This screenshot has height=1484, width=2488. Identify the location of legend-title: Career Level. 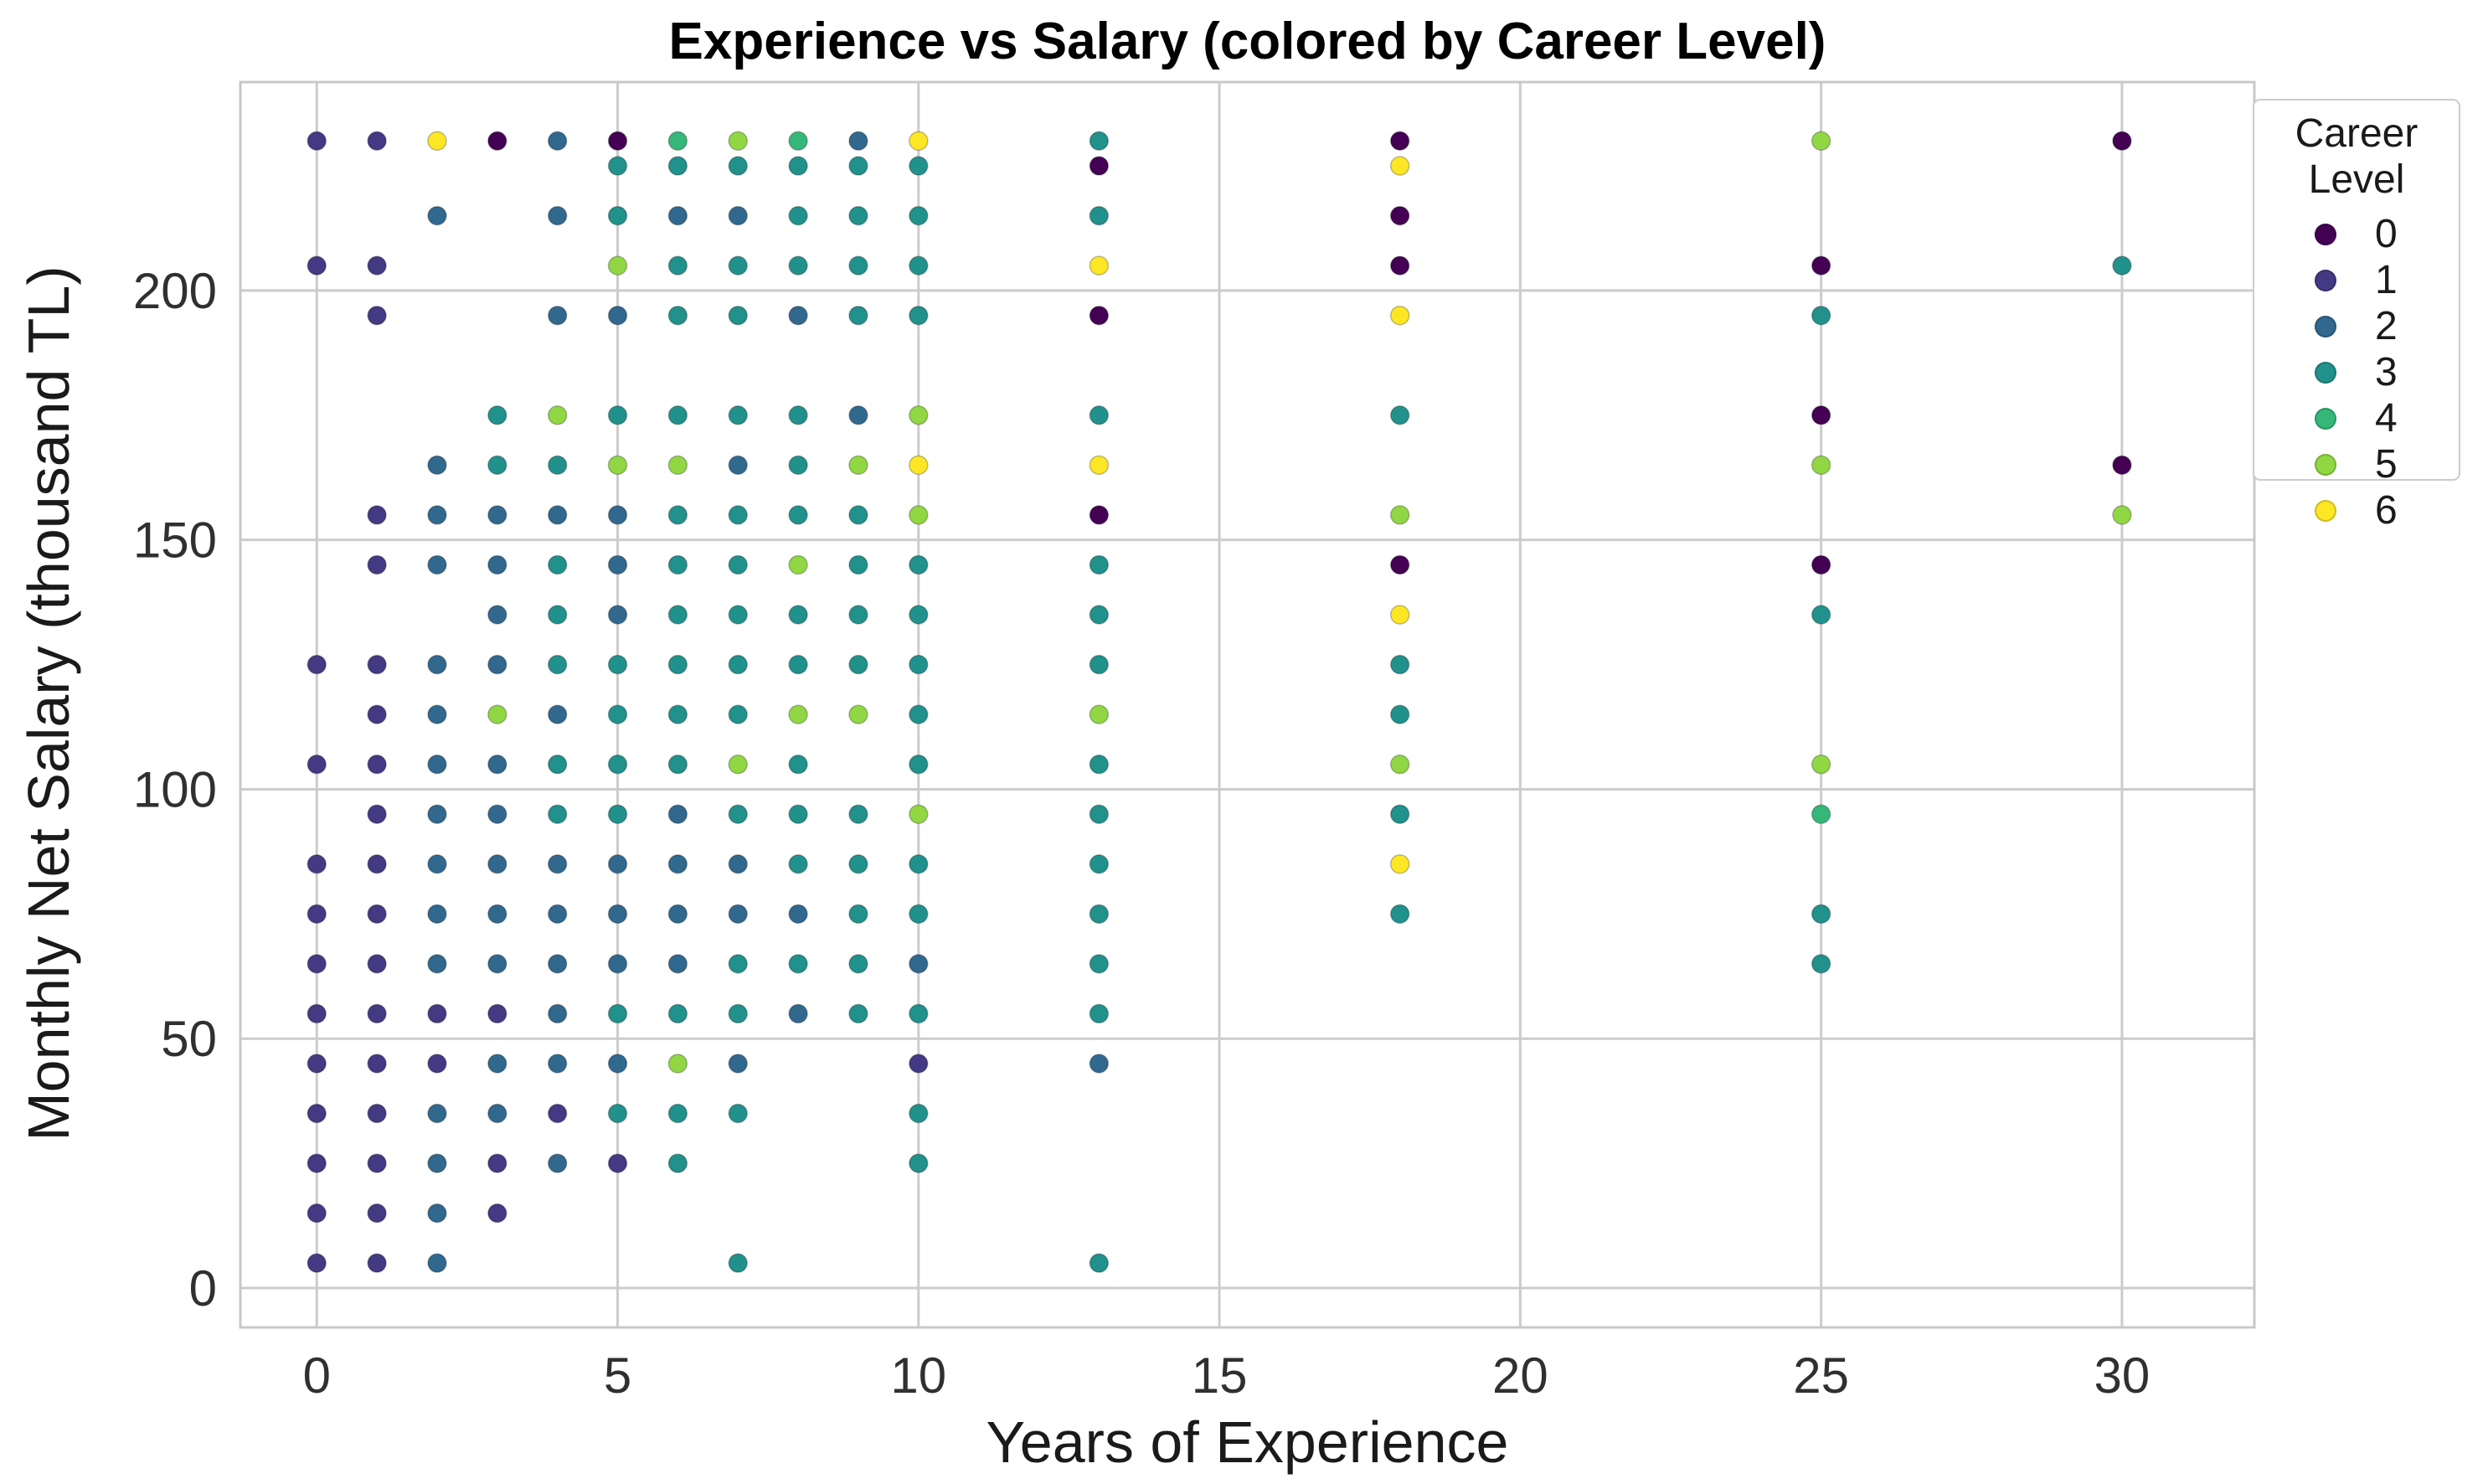
(2357, 156).